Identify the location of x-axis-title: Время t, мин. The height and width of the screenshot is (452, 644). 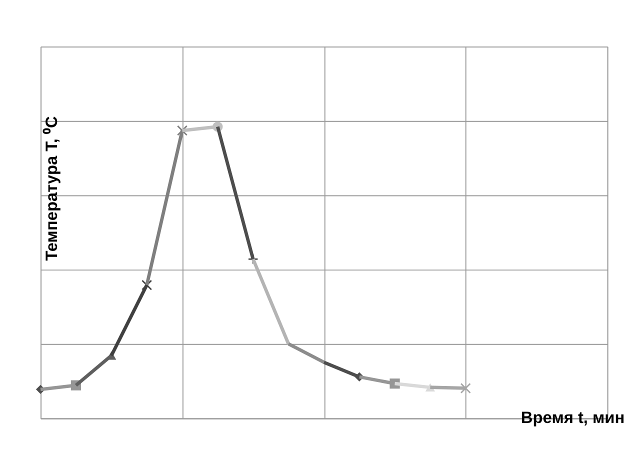
(572, 418).